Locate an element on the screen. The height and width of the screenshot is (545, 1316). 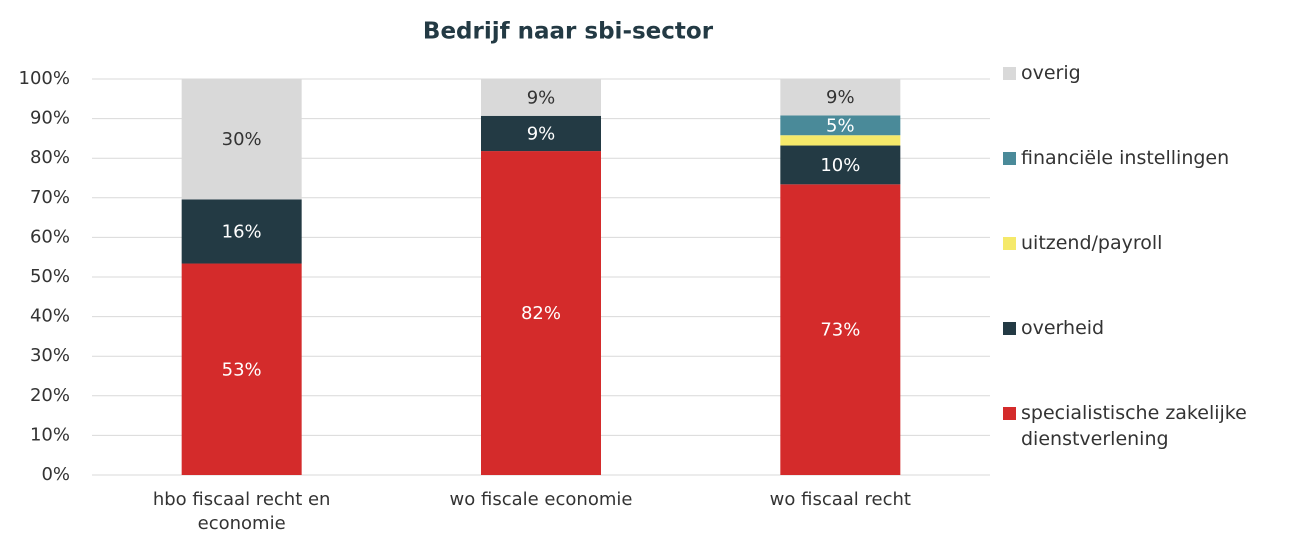
x-tick-label: wo fiscale economie is located at coordinates (541, 499).